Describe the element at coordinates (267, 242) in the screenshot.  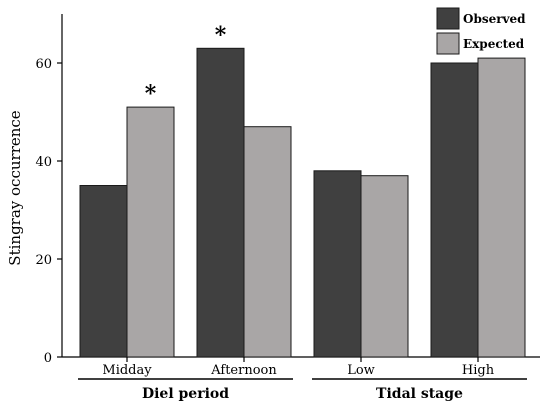
I see `bar-expected-afternoon` at that location.